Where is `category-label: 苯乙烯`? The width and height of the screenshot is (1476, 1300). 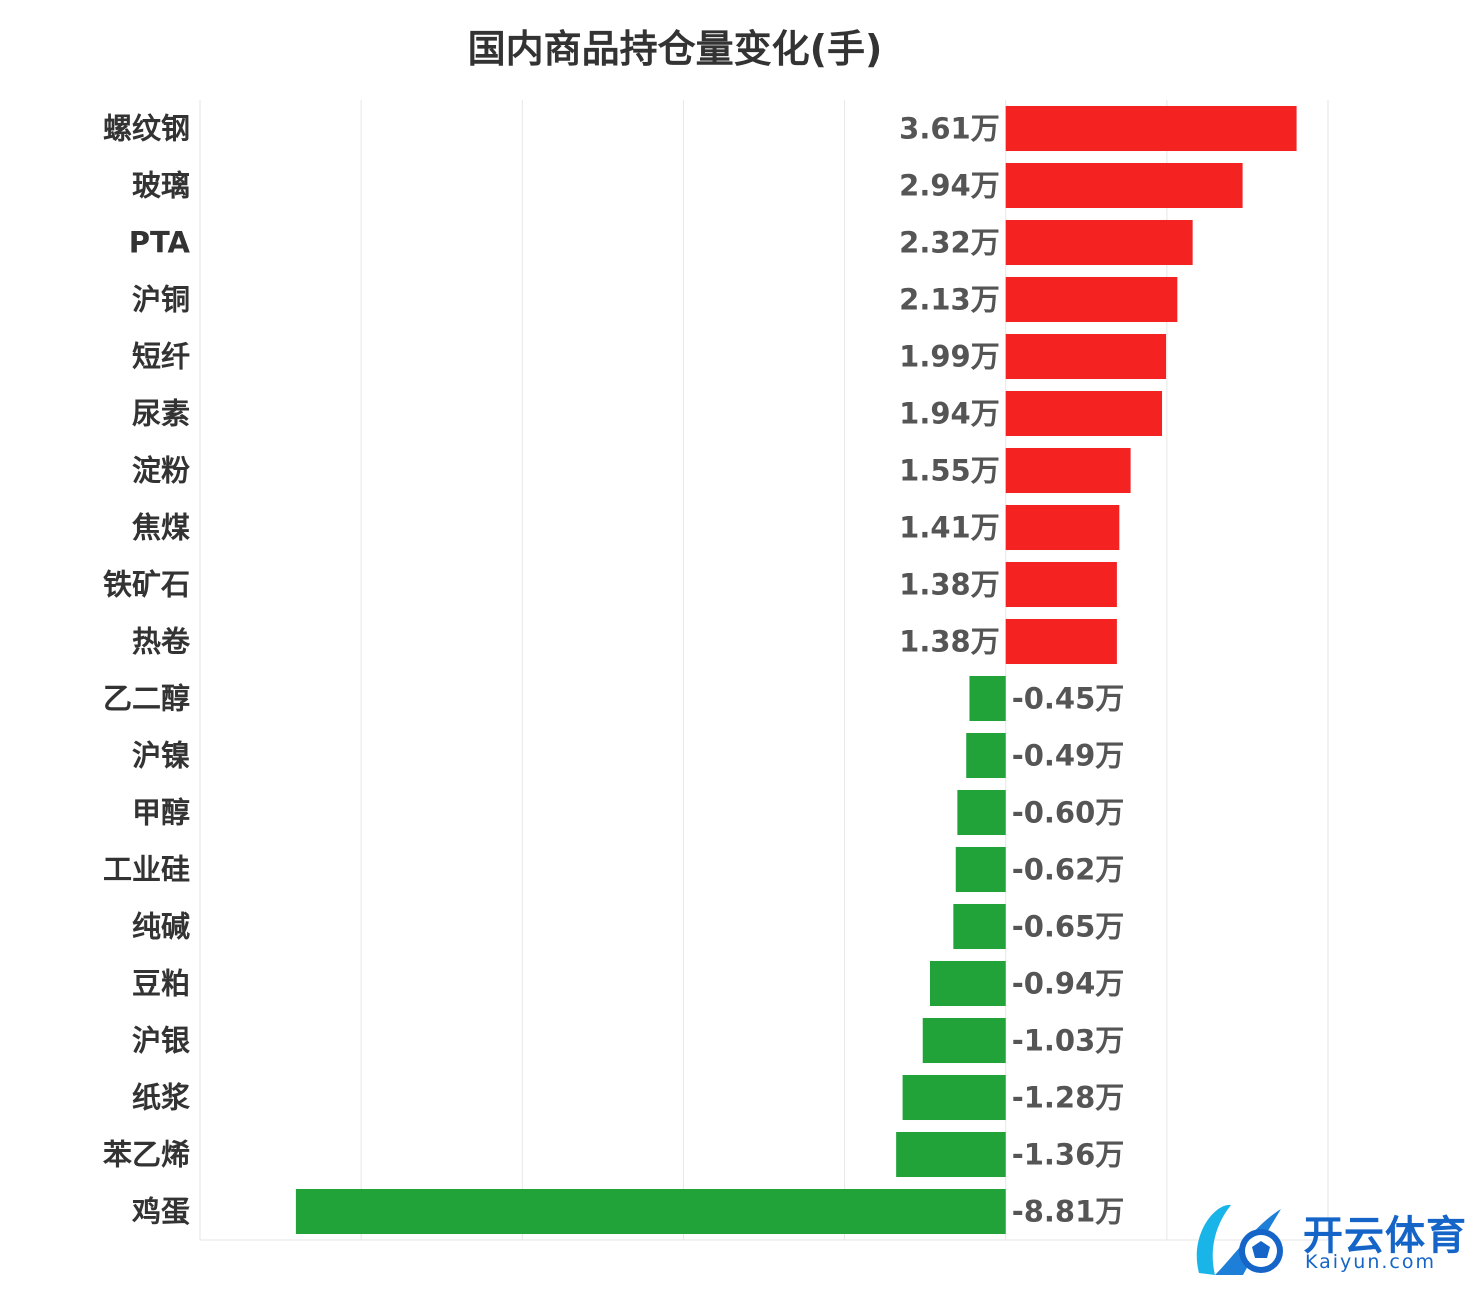 category-label: 苯乙烯 is located at coordinates (146, 1155).